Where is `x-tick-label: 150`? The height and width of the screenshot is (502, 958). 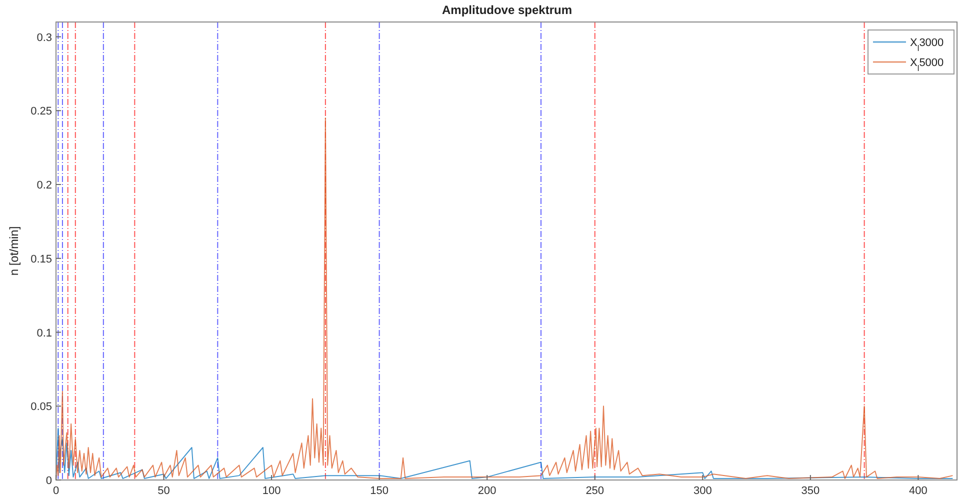 x-tick-label: 150 is located at coordinates (379, 491).